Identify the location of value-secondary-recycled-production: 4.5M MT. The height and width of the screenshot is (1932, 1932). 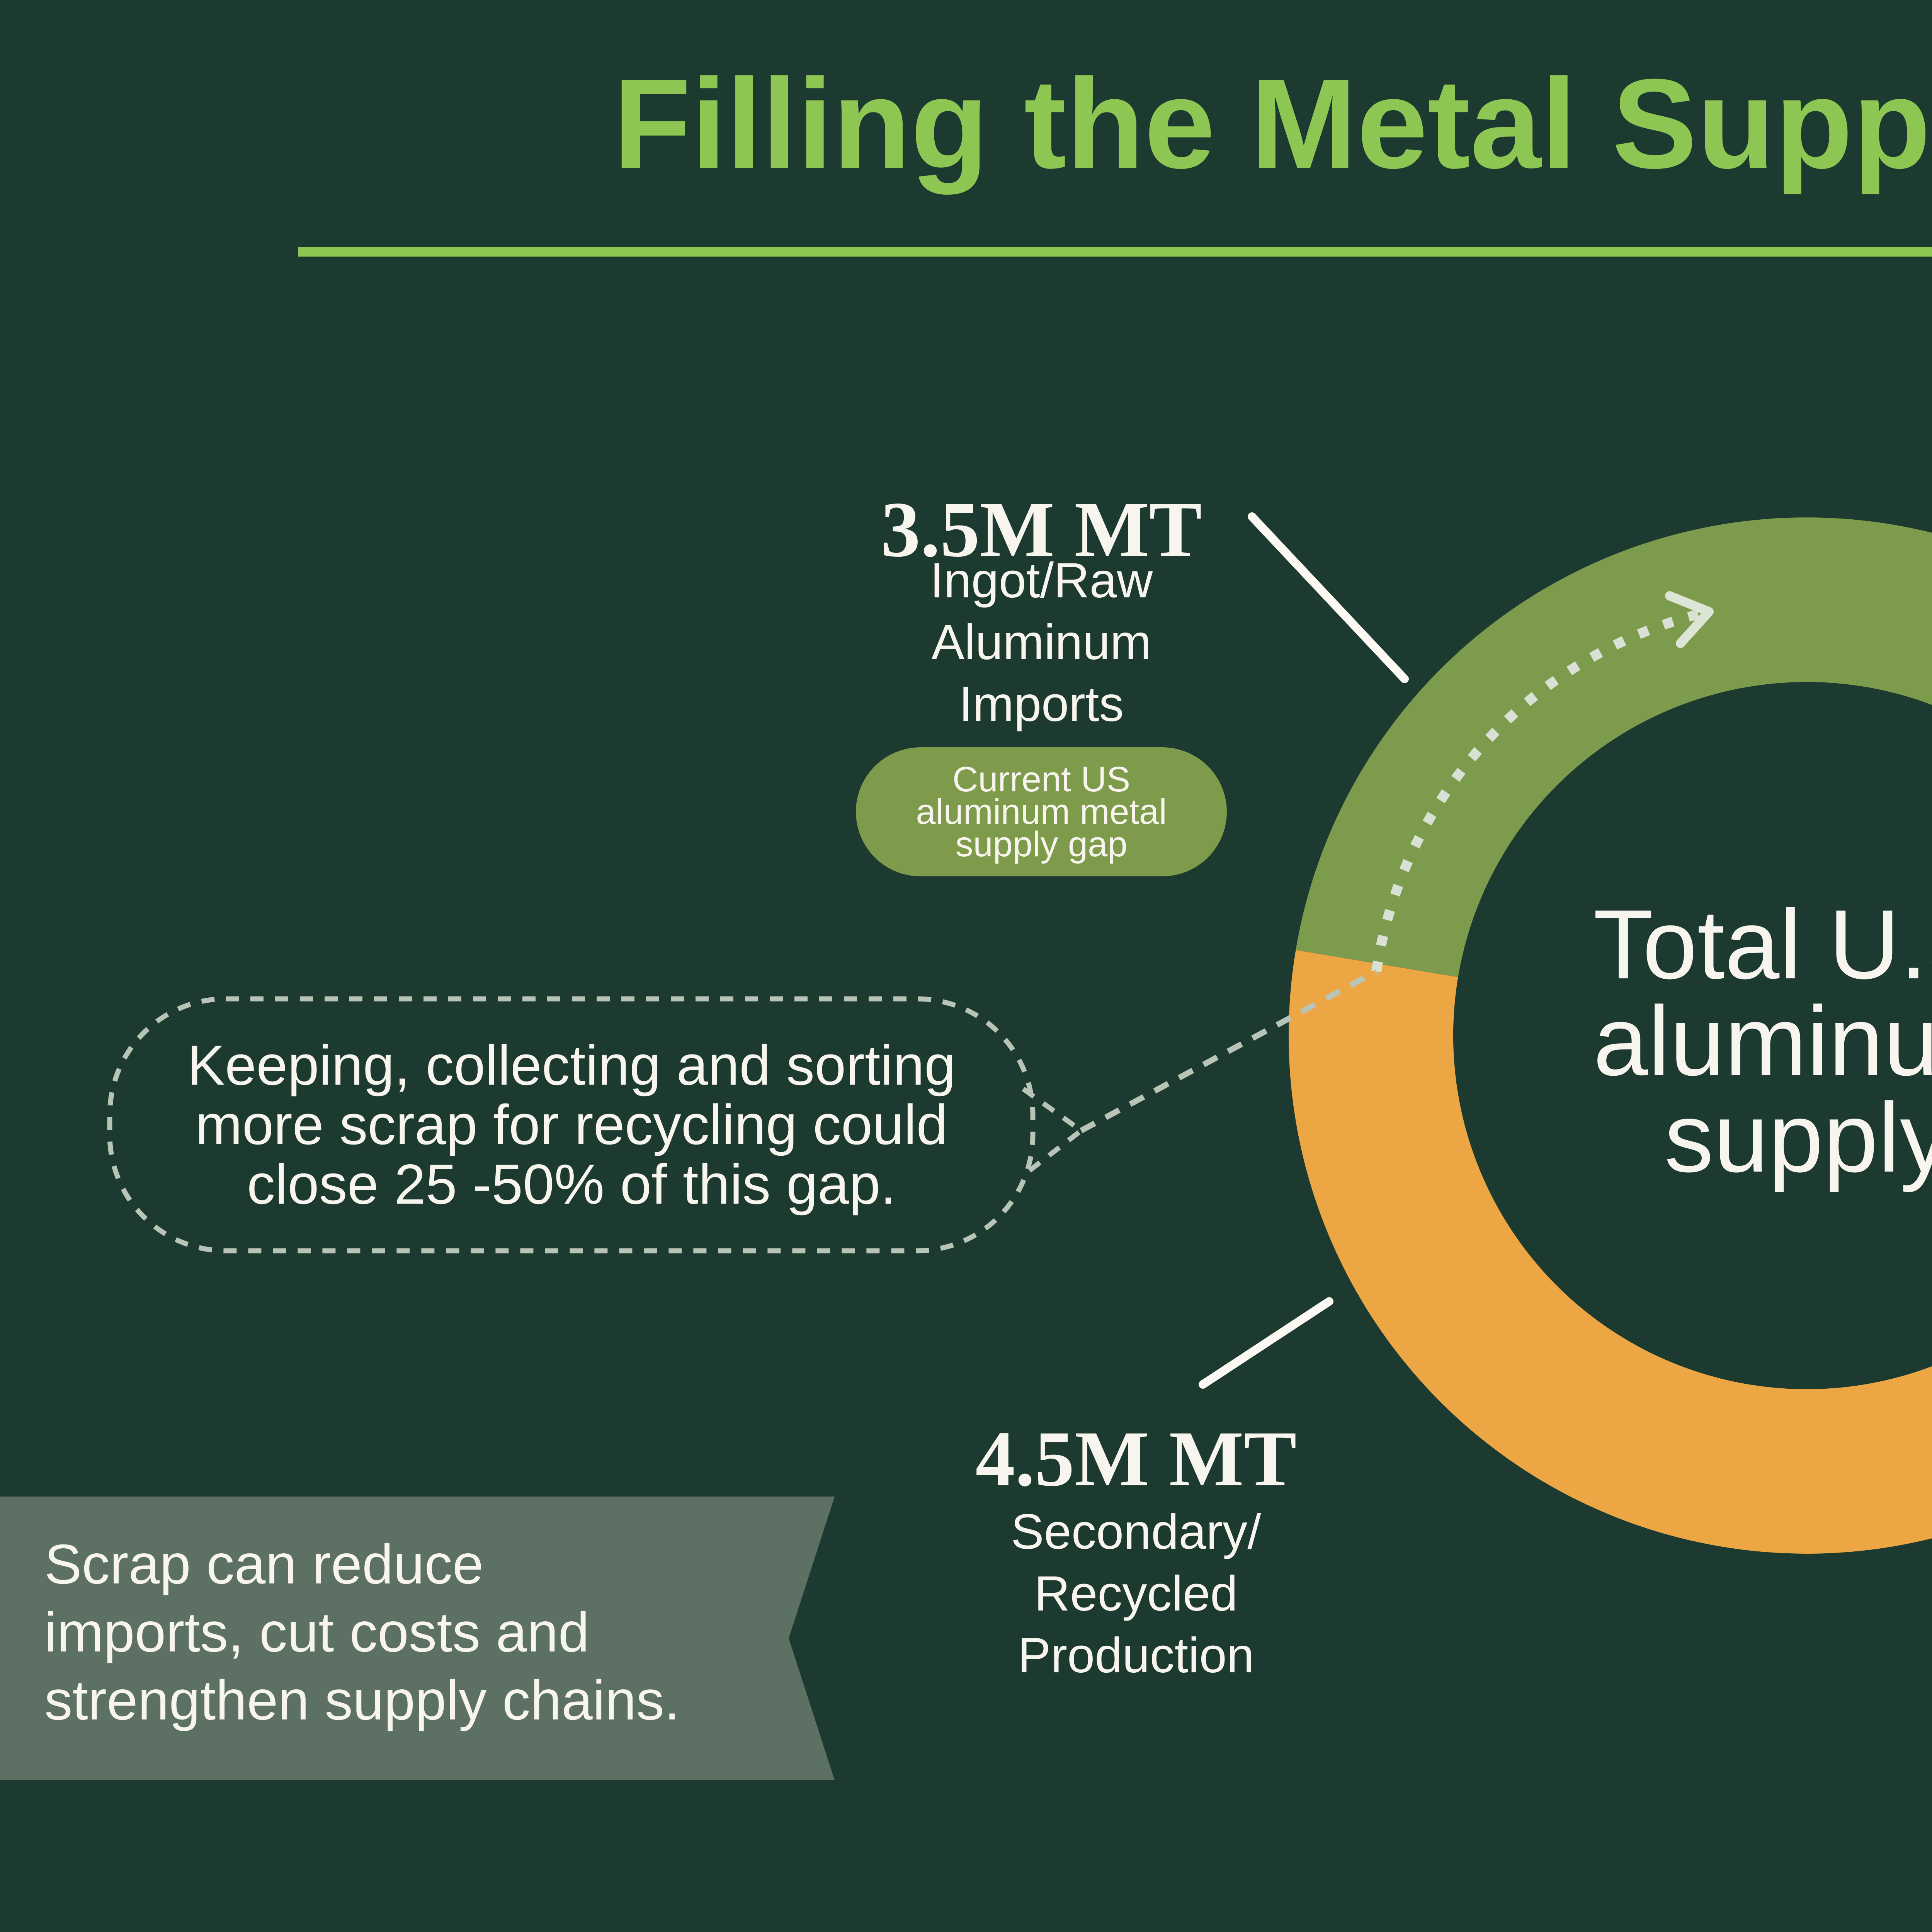
(1136, 1459).